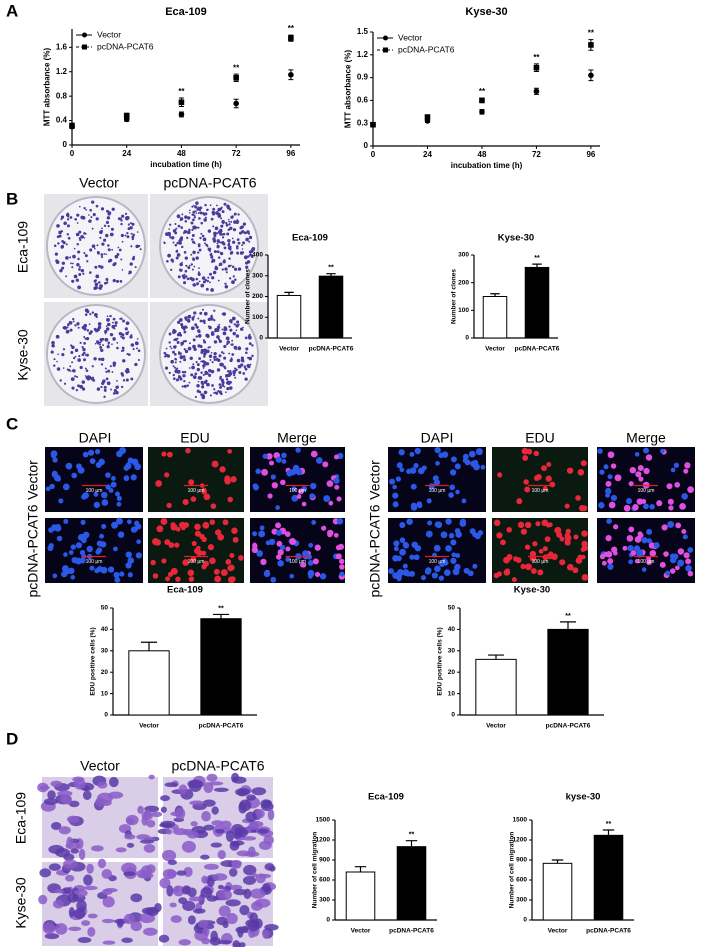 Image resolution: width=707 pixels, height=947 pixels. I want to click on x-tick-label: 72, so click(236, 153).